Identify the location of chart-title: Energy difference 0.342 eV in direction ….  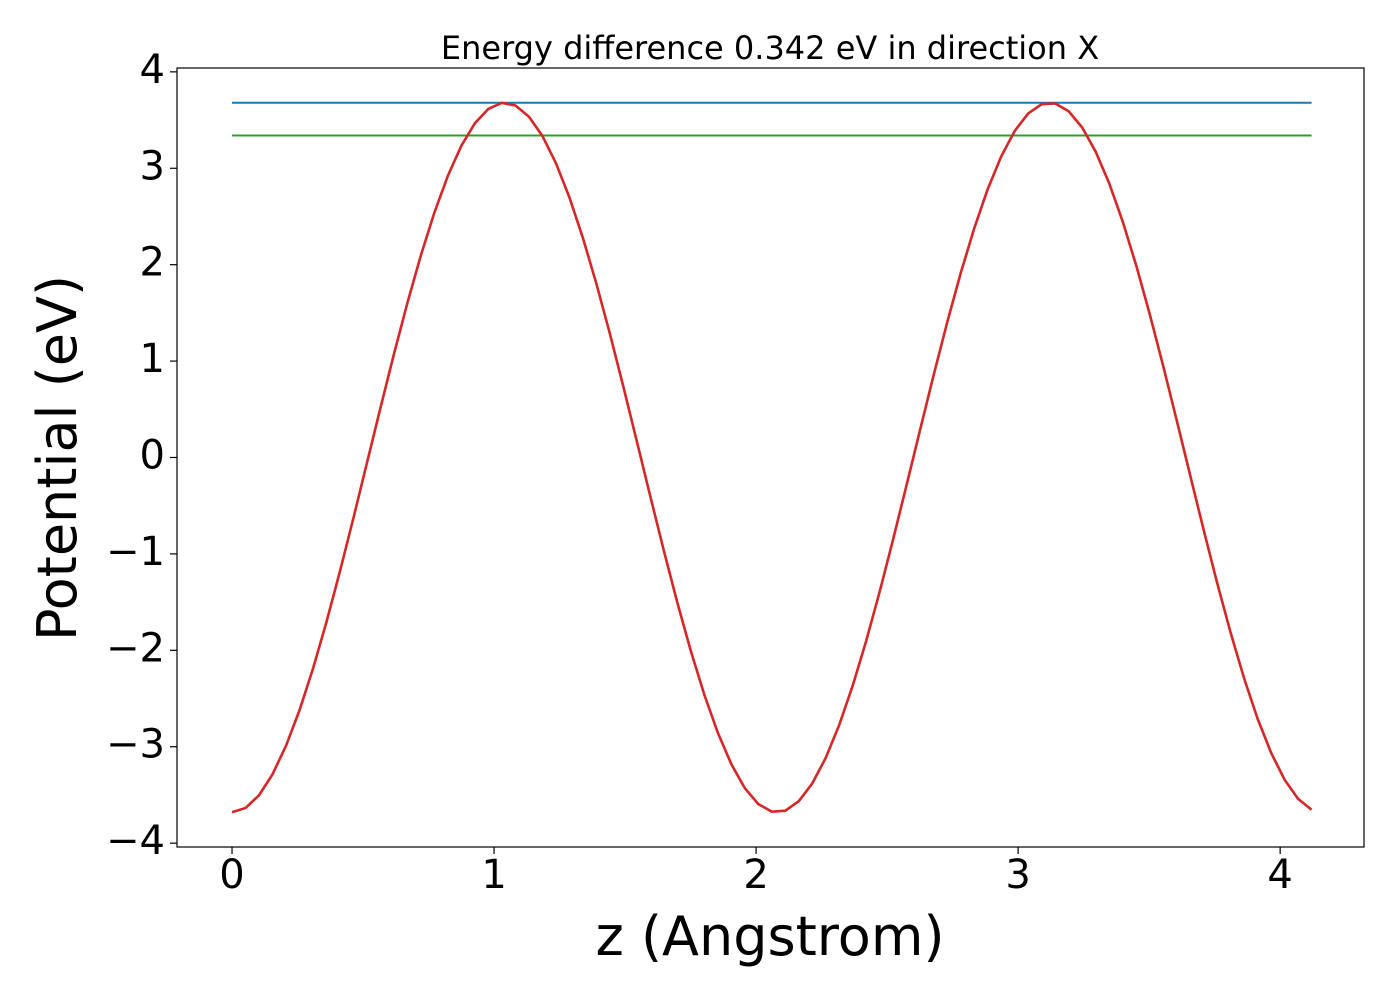
(770, 48).